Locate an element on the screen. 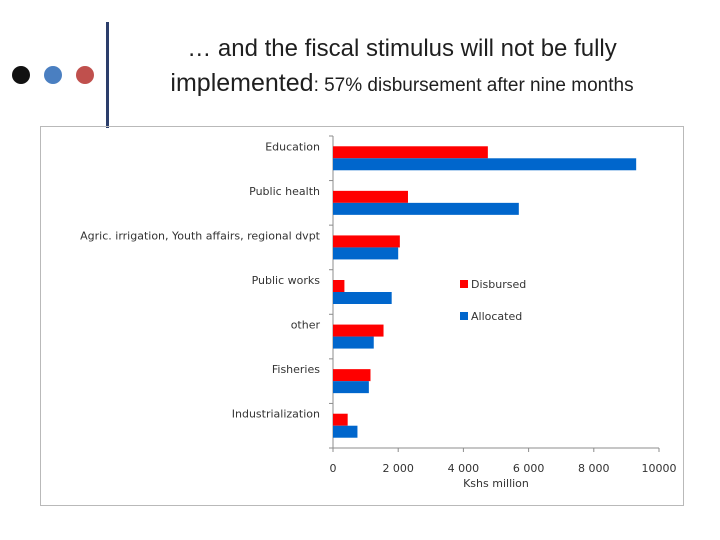 The image size is (720, 540). dot-black-icon is located at coordinates (21, 75).